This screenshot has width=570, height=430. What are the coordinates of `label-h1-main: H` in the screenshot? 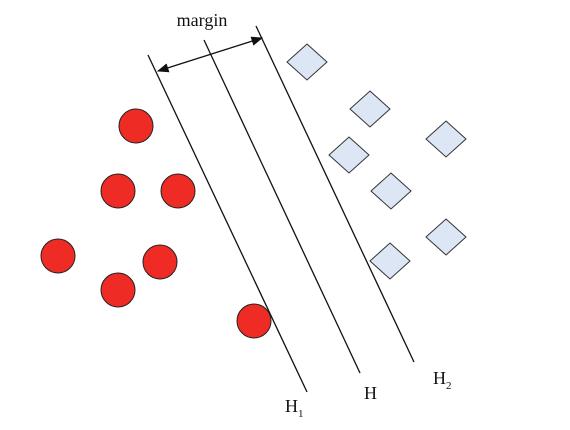 It's located at (291, 406).